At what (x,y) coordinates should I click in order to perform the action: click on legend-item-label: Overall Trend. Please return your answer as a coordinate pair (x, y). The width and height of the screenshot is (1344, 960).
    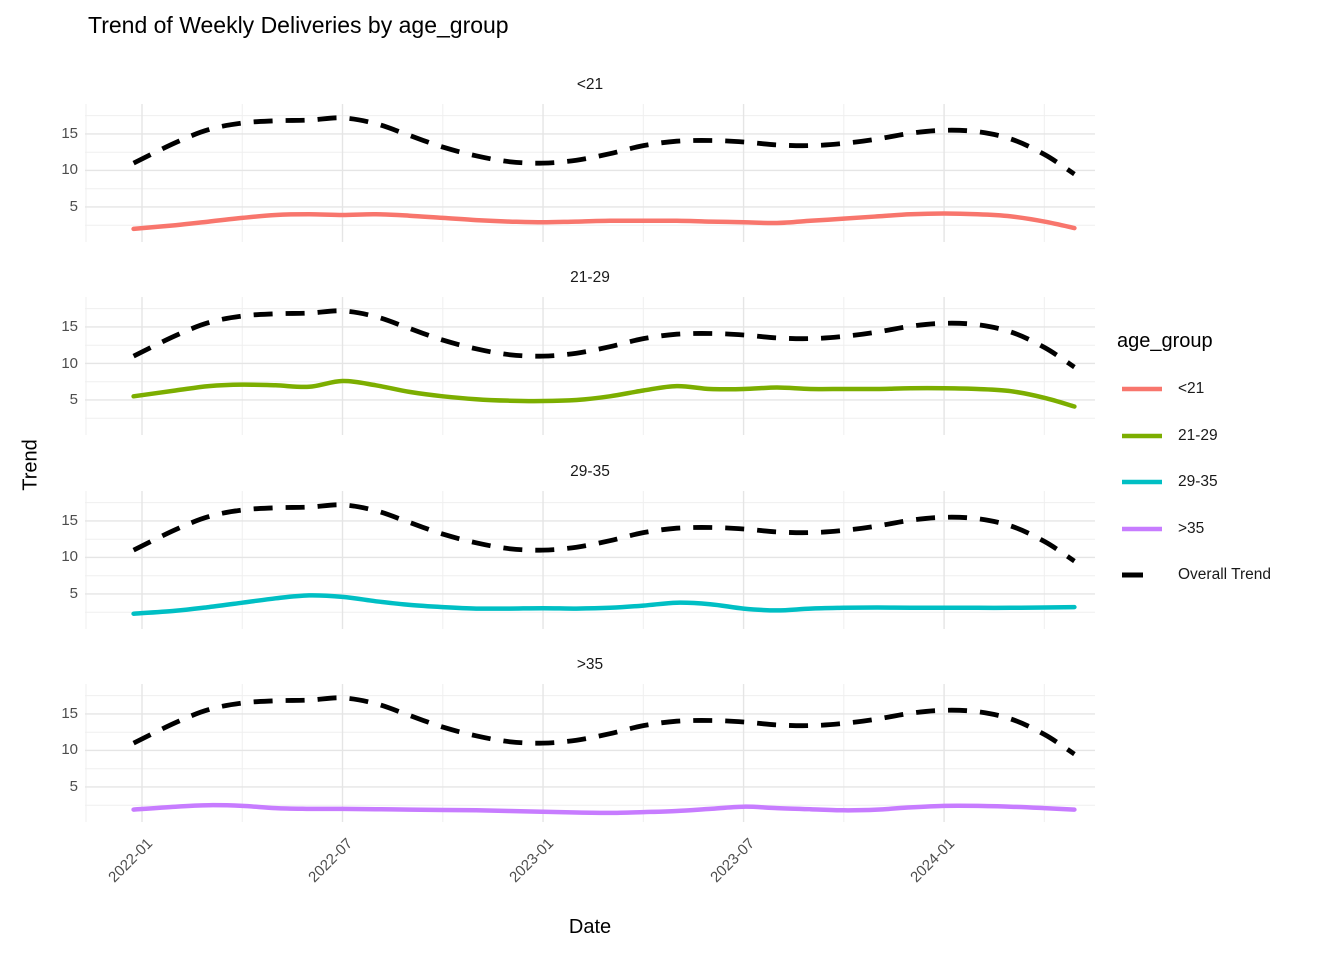
    Looking at the image, I should click on (1225, 574).